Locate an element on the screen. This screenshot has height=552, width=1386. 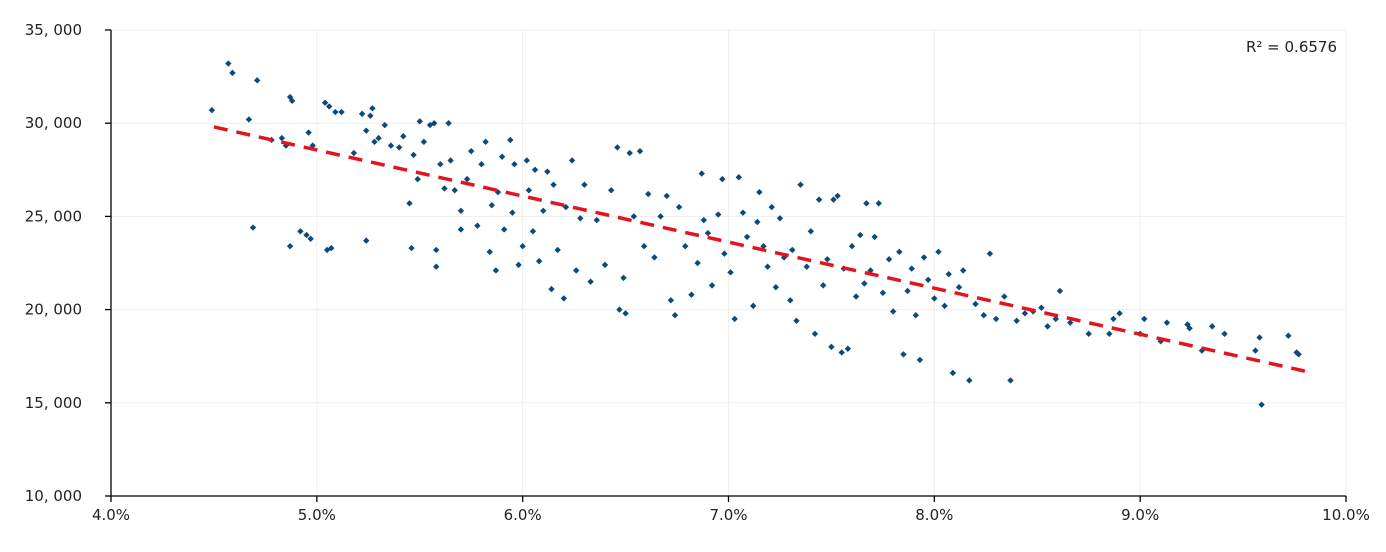
y-tick-label: 20, 000 is located at coordinates (53, 310).